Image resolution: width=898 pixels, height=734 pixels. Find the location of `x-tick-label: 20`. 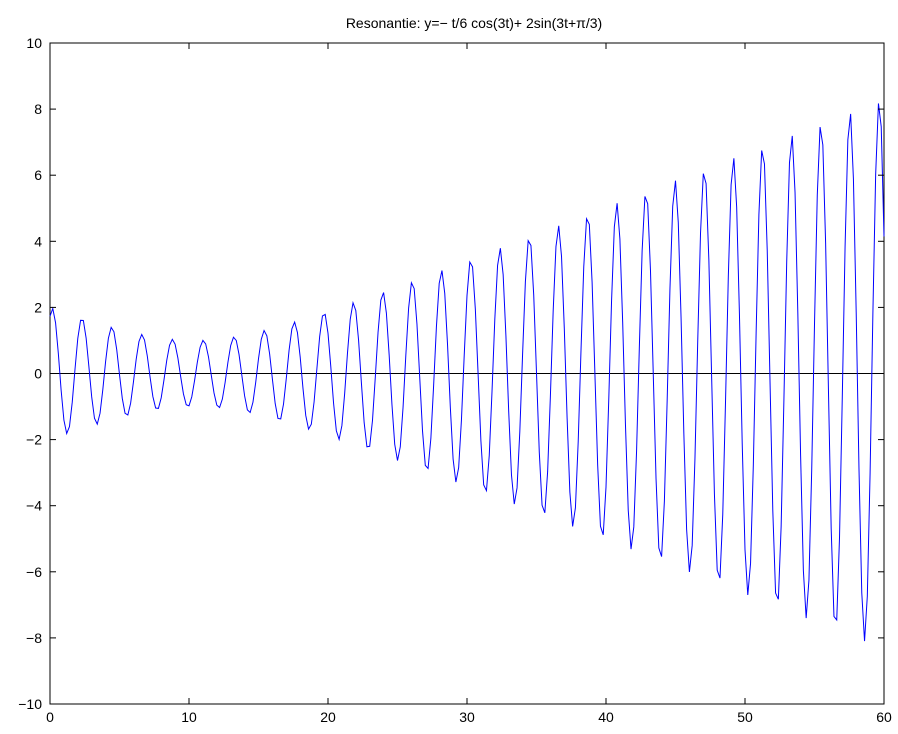

x-tick-label: 20 is located at coordinates (328, 717).